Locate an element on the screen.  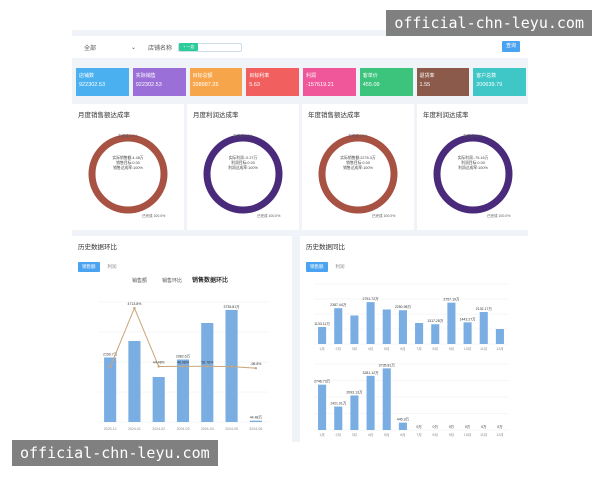
bottom-tick-label: 12月 is located at coordinates (499, 434).